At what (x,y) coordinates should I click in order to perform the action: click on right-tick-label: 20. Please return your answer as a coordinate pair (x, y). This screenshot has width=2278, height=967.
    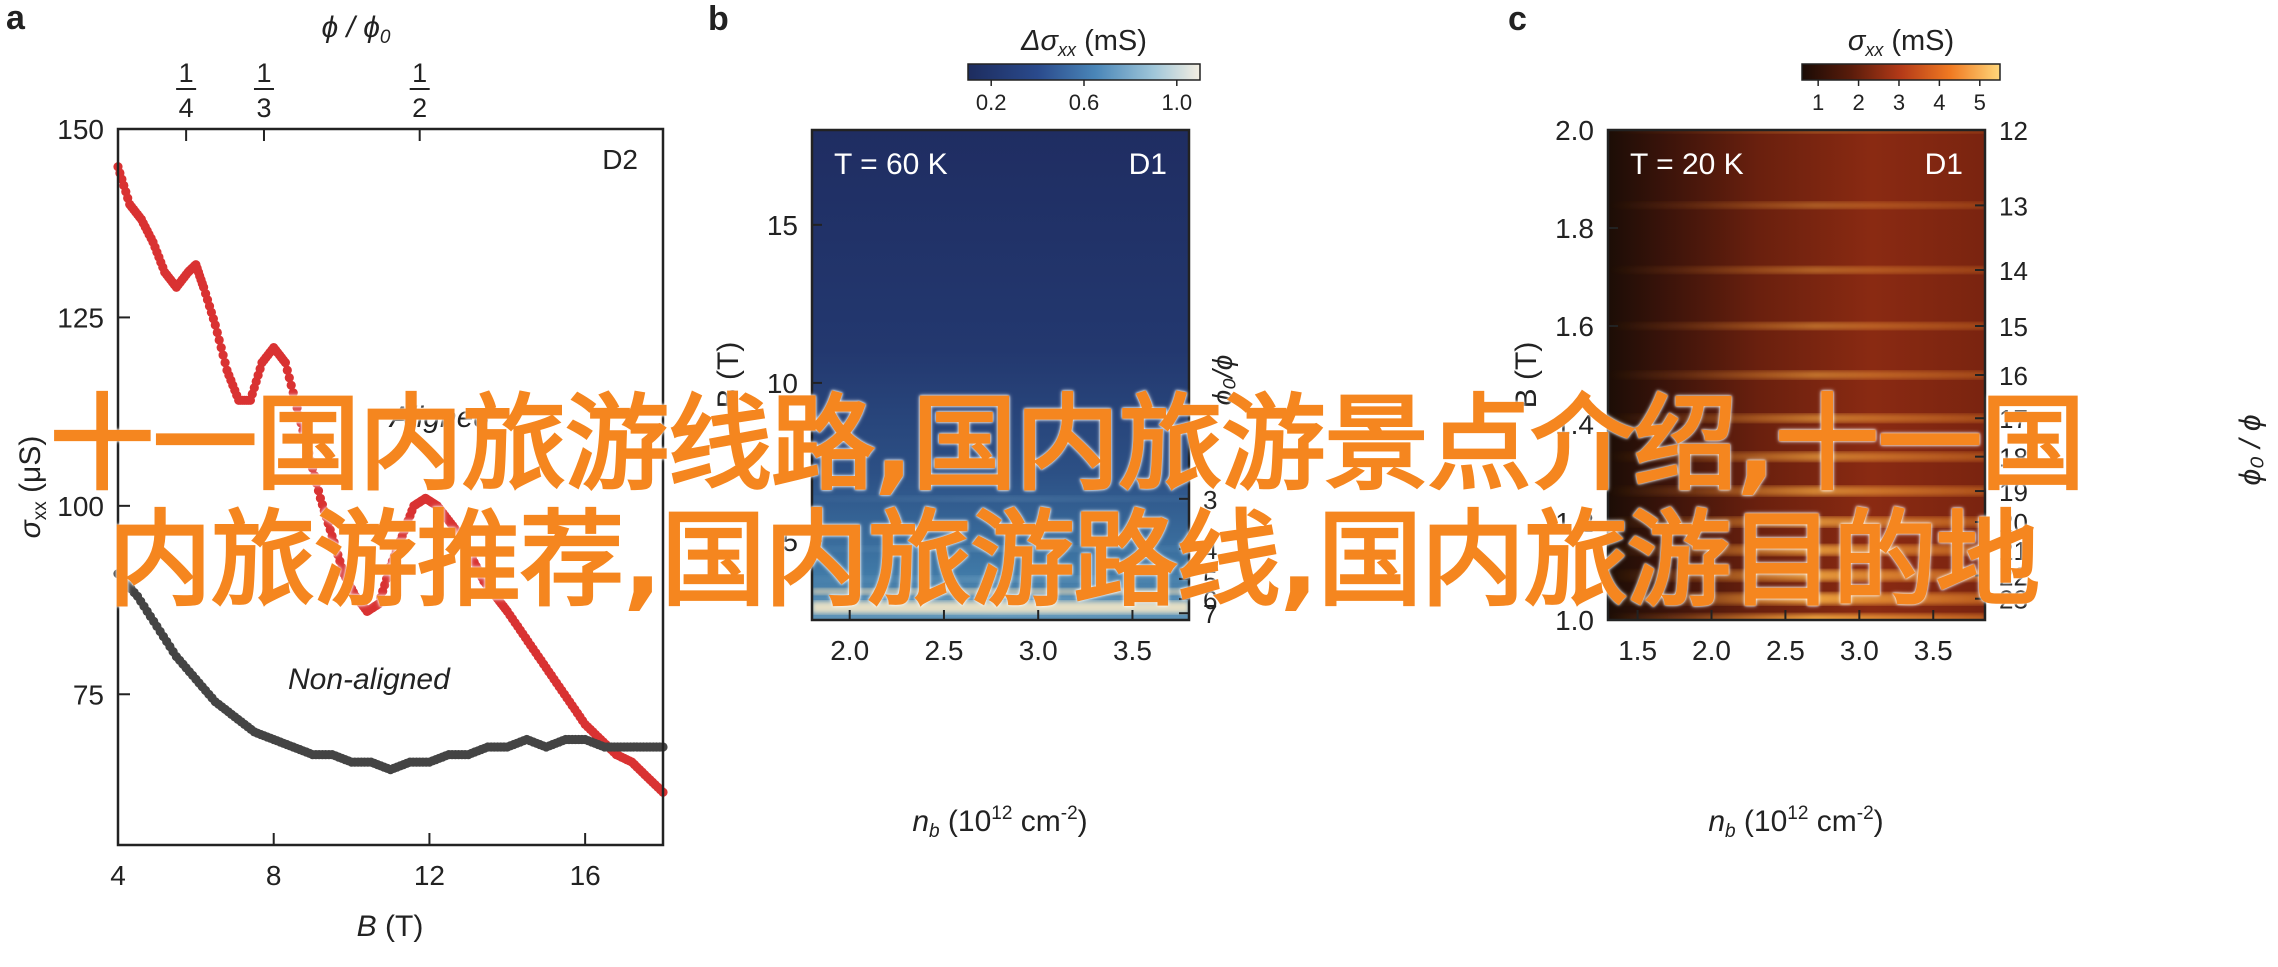
    Looking at the image, I should click on (2013, 523).